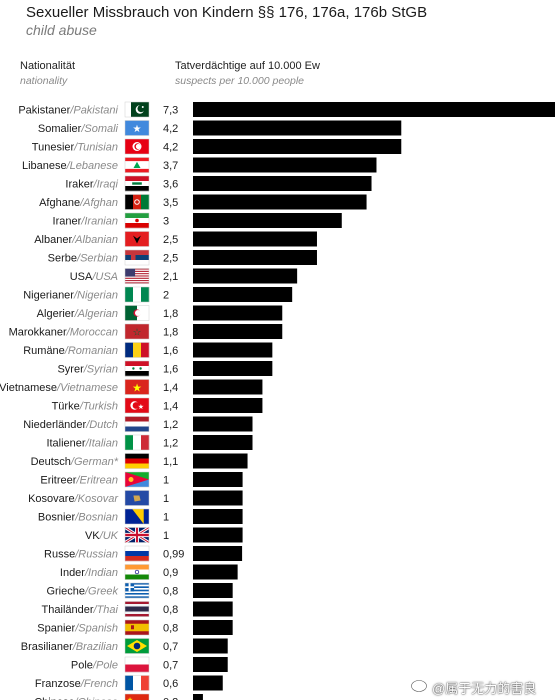 The height and width of the screenshot is (700, 559). What do you see at coordinates (170, 573) in the screenshot?
I see `value-label: 0,9` at bounding box center [170, 573].